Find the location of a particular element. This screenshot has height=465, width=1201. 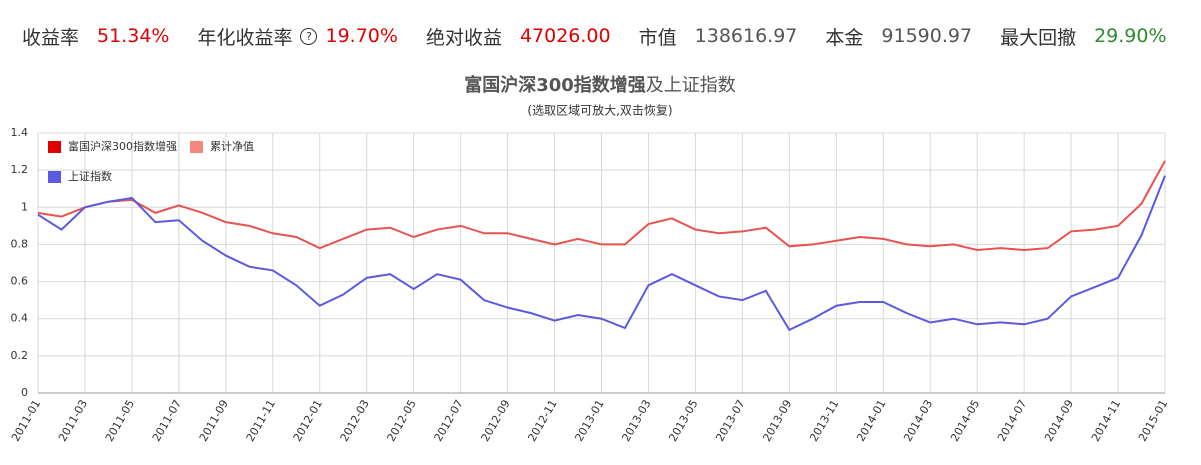

y-tick-label: 0.4 is located at coordinates (20, 318).